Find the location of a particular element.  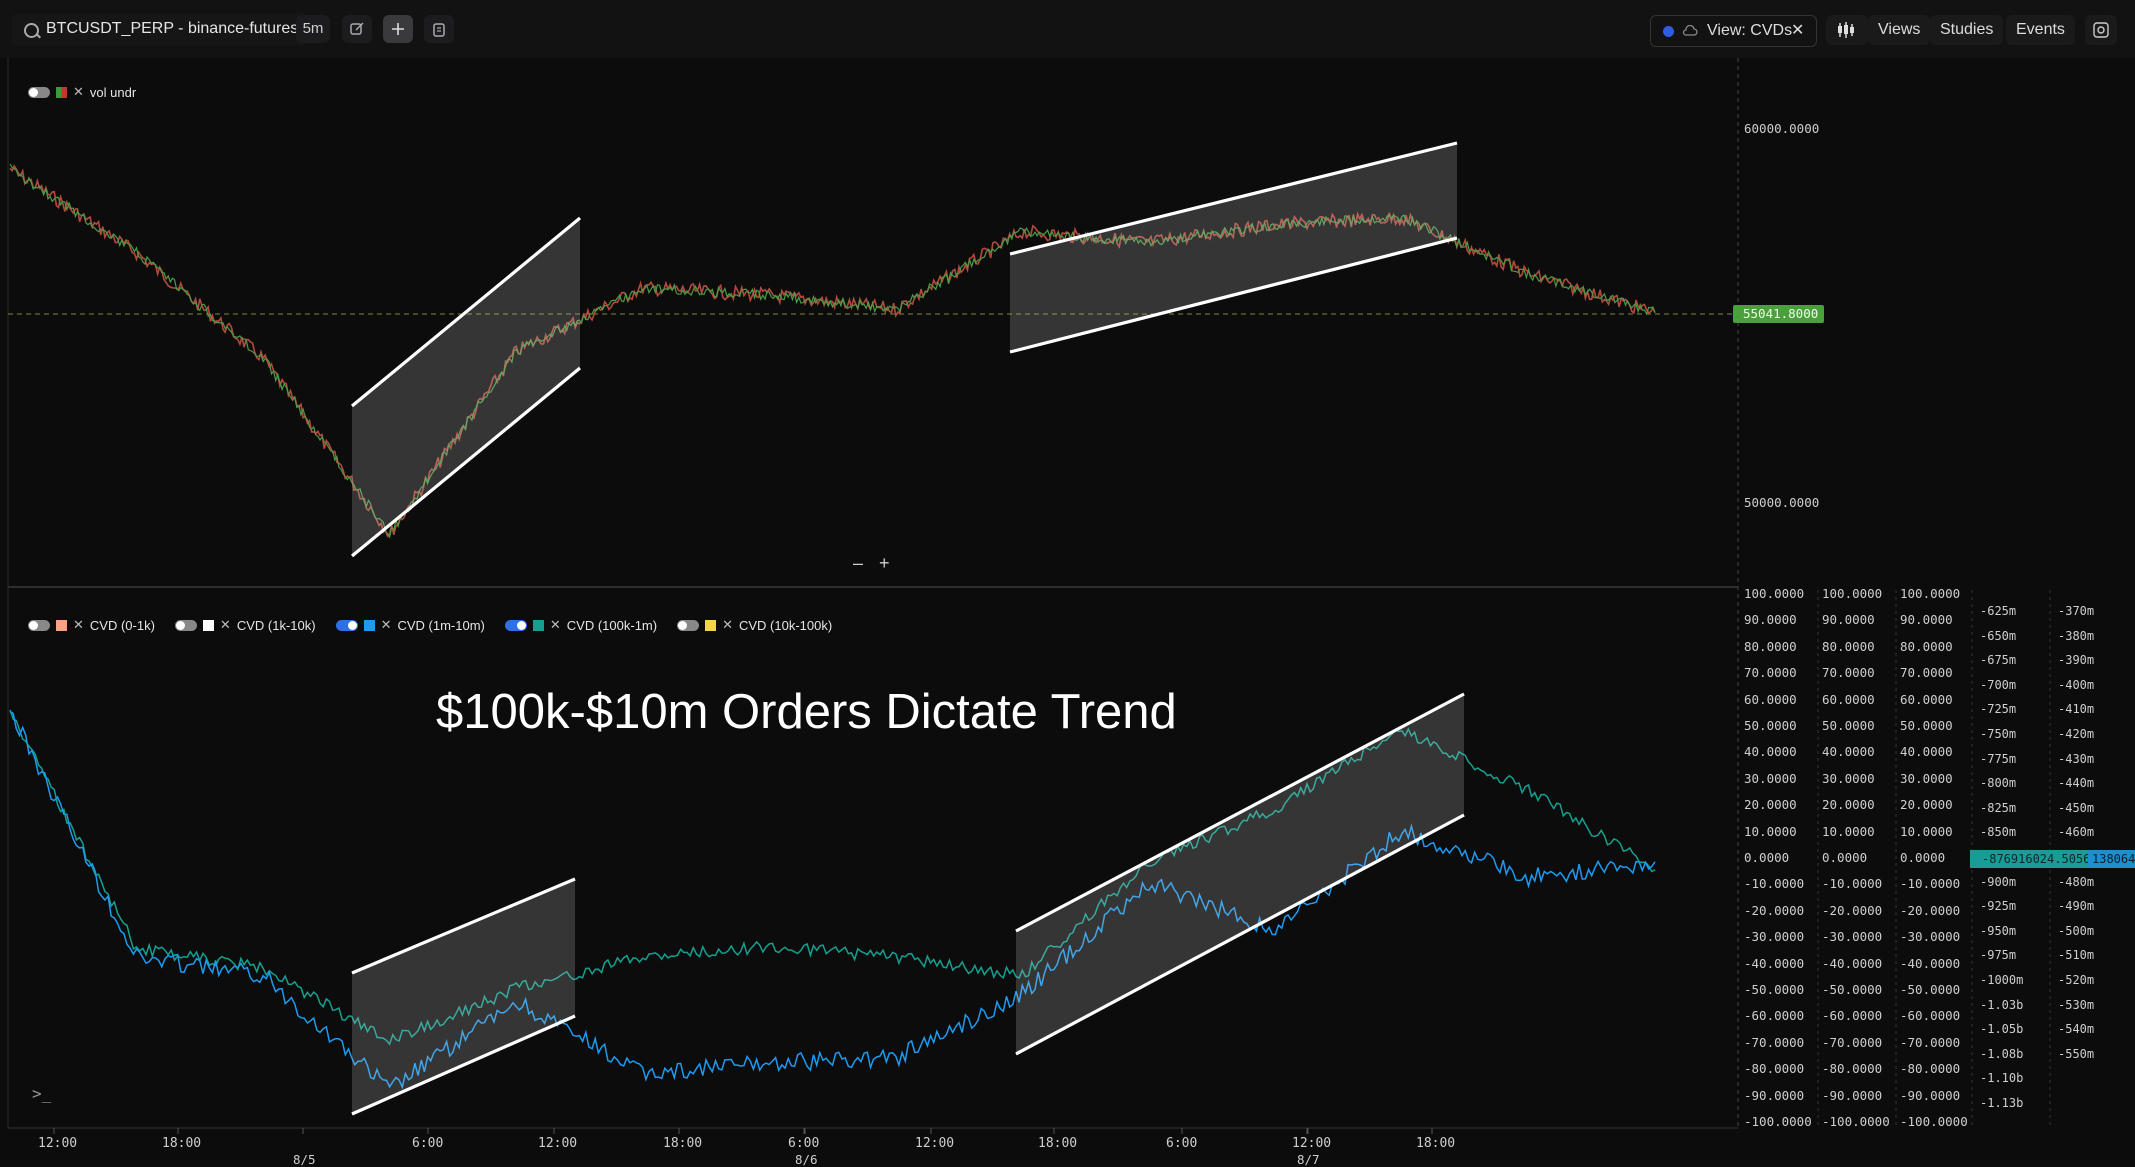

cvd-axis-label: -530m is located at coordinates (2076, 1004).